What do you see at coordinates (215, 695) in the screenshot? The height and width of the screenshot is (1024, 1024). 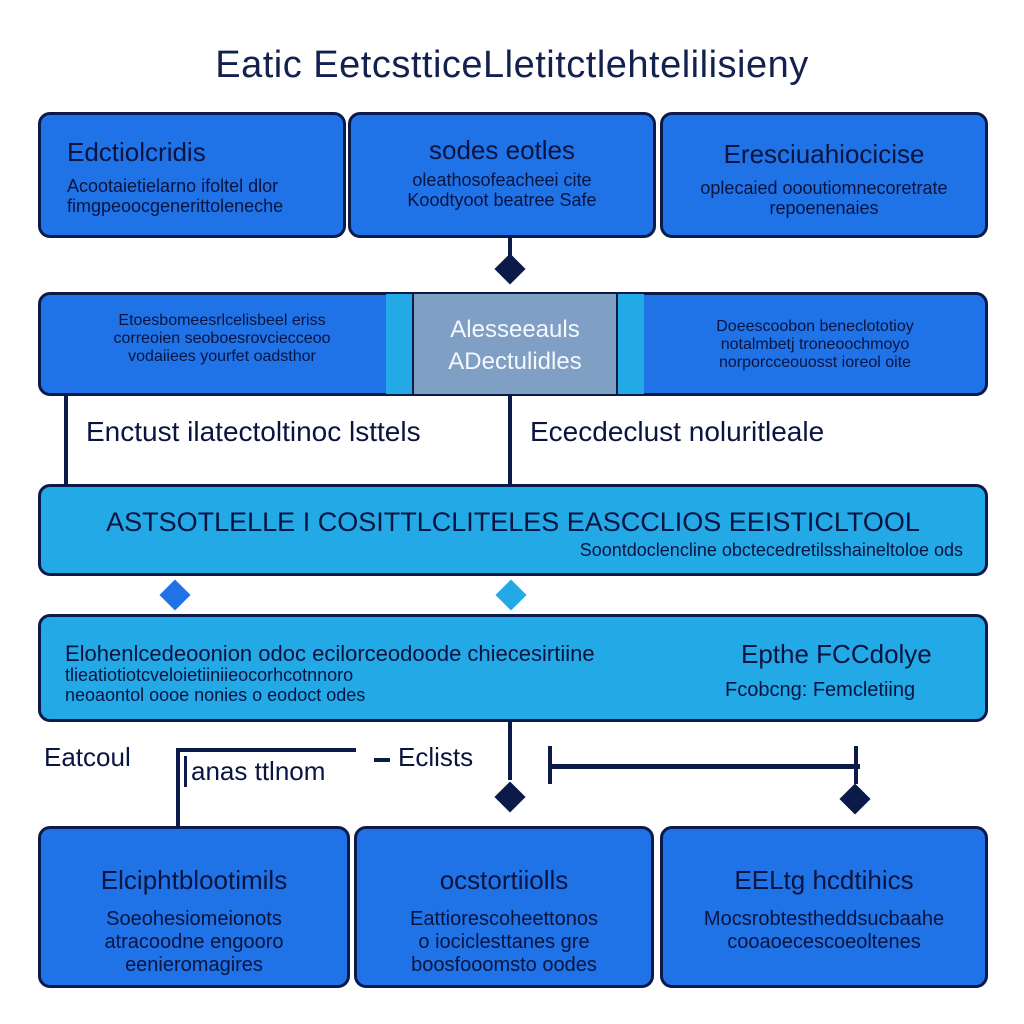 I see `box-text-line: neoaontol oooe nonies o eodoct odes` at bounding box center [215, 695].